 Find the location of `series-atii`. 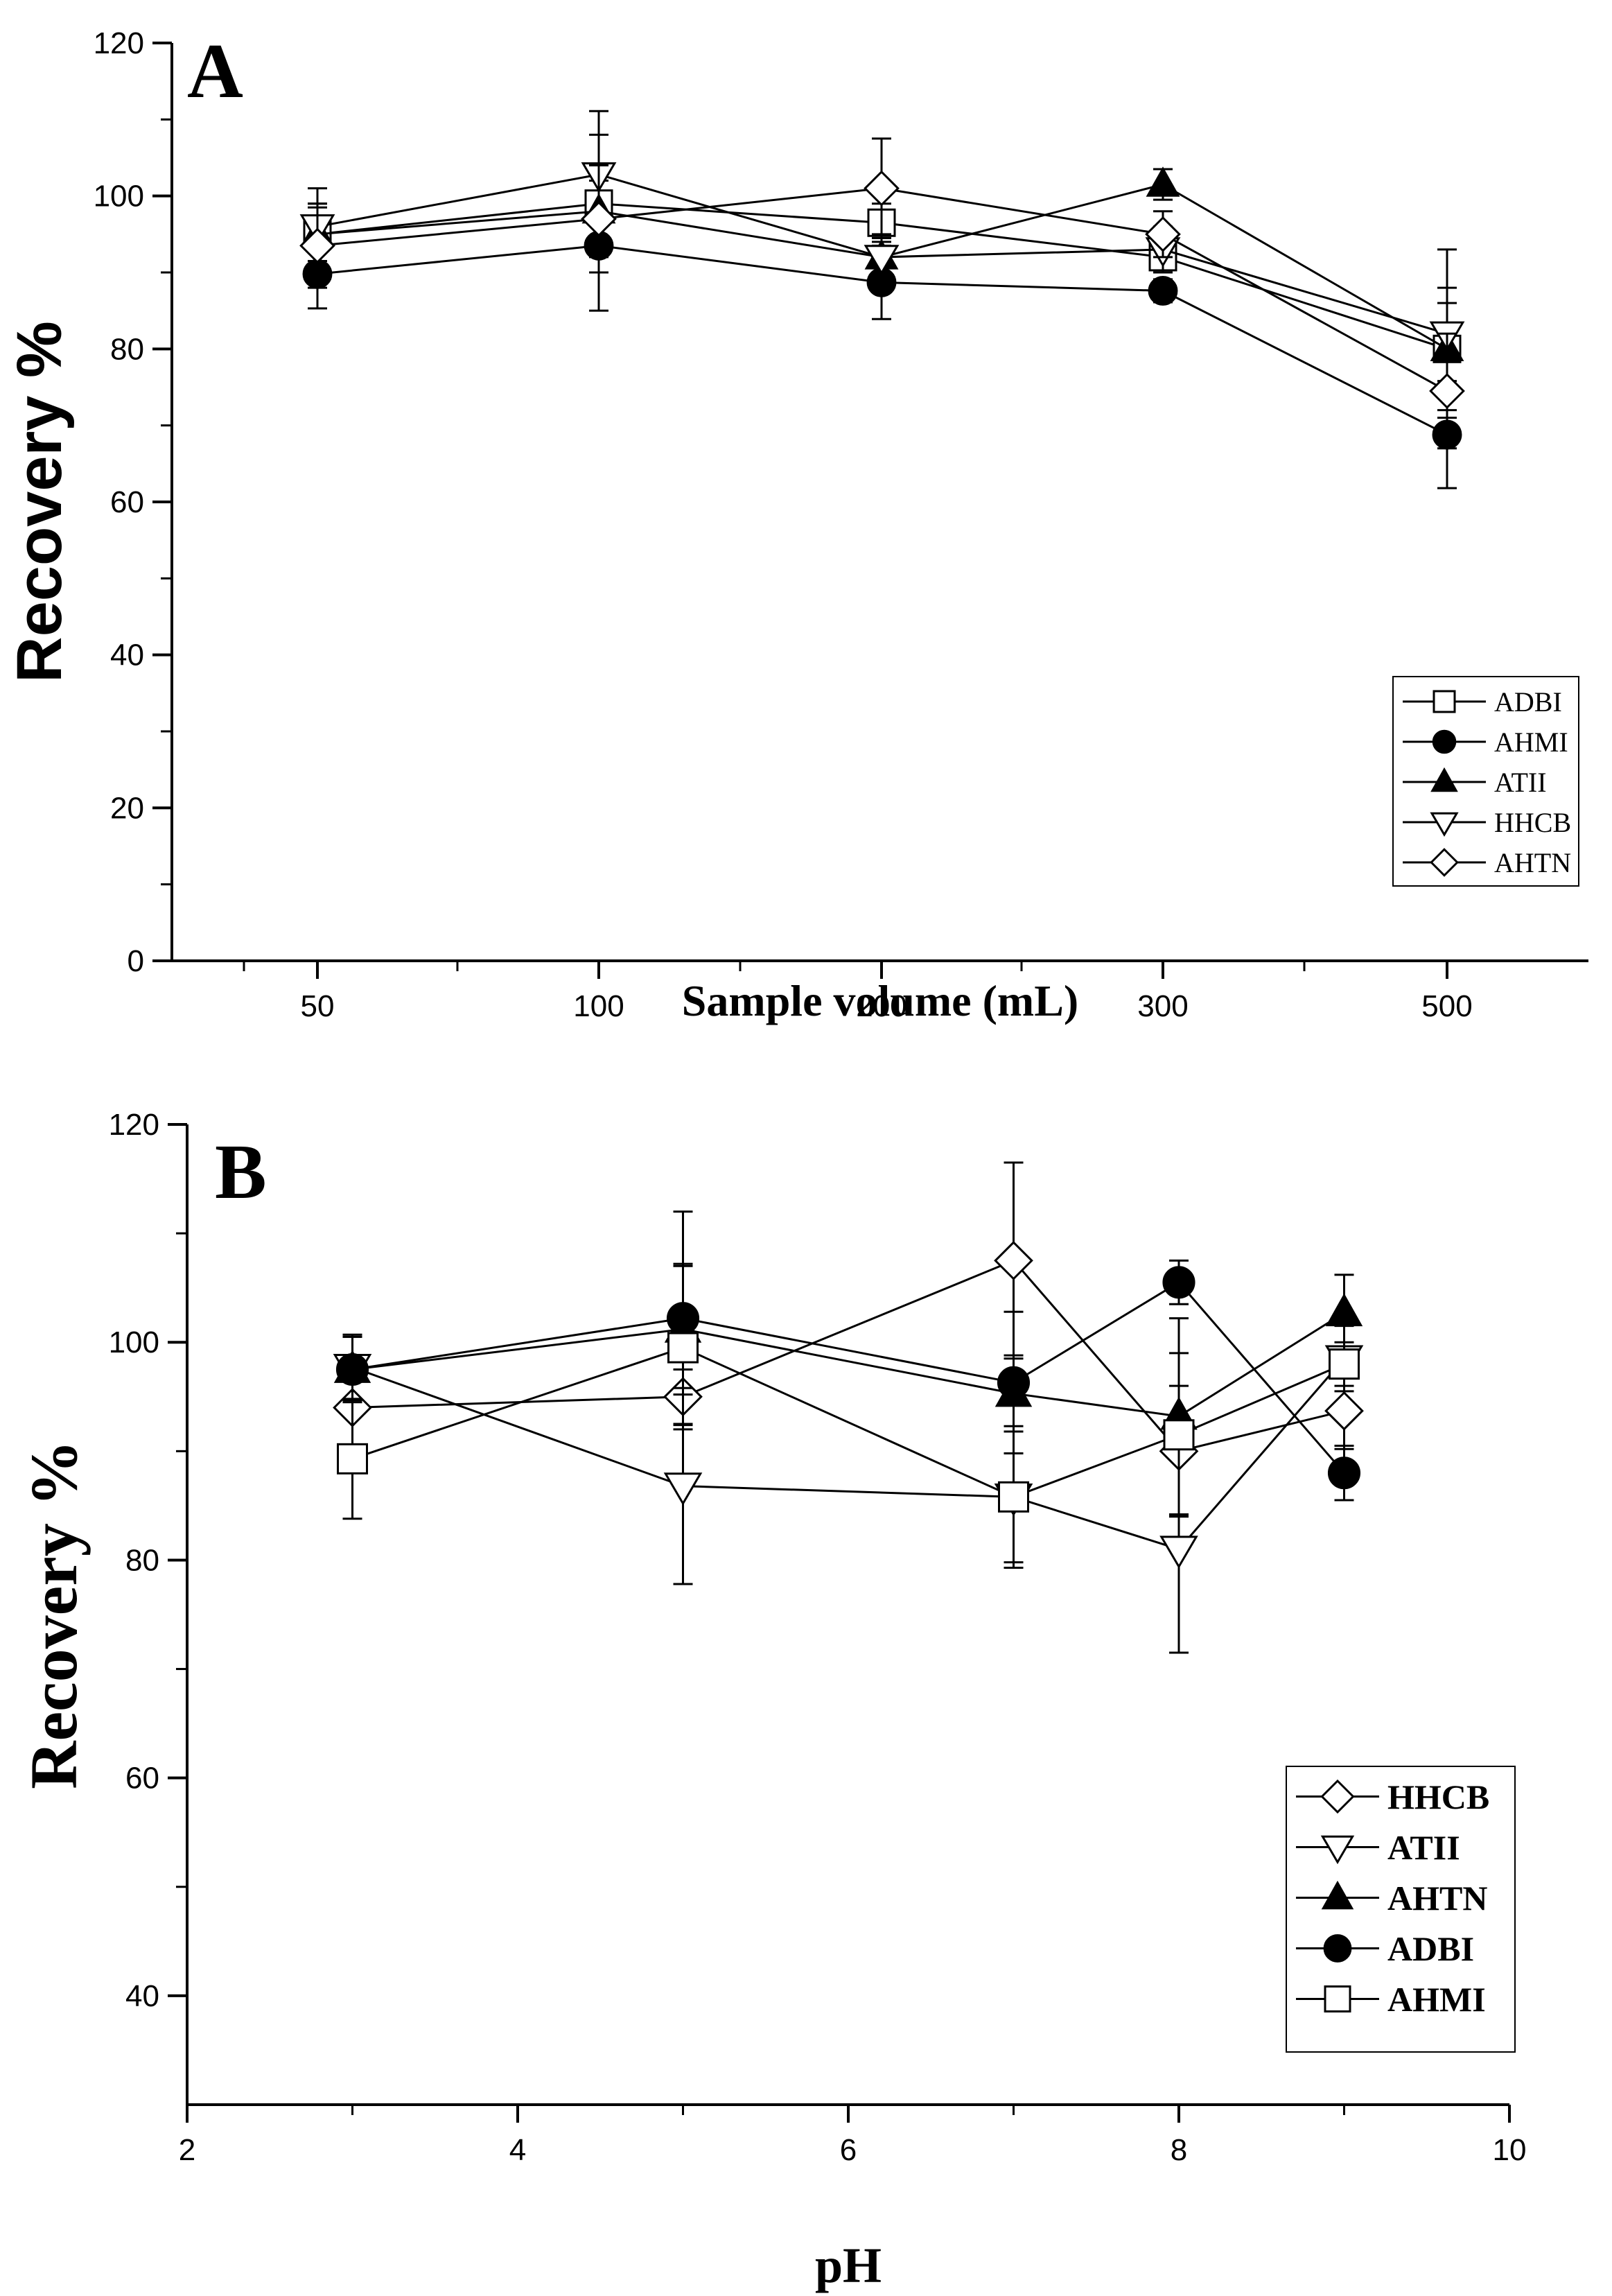

series-atii is located at coordinates (849, 1489).